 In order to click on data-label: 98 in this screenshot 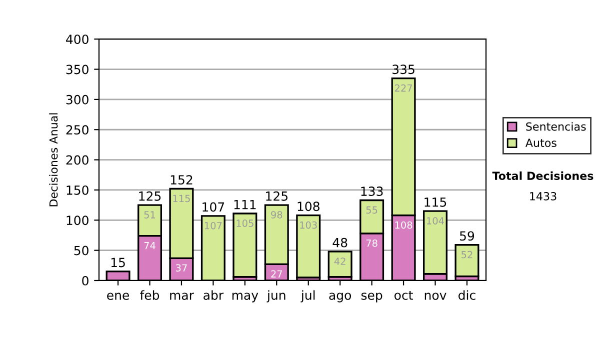, I will do `click(276, 214)`.